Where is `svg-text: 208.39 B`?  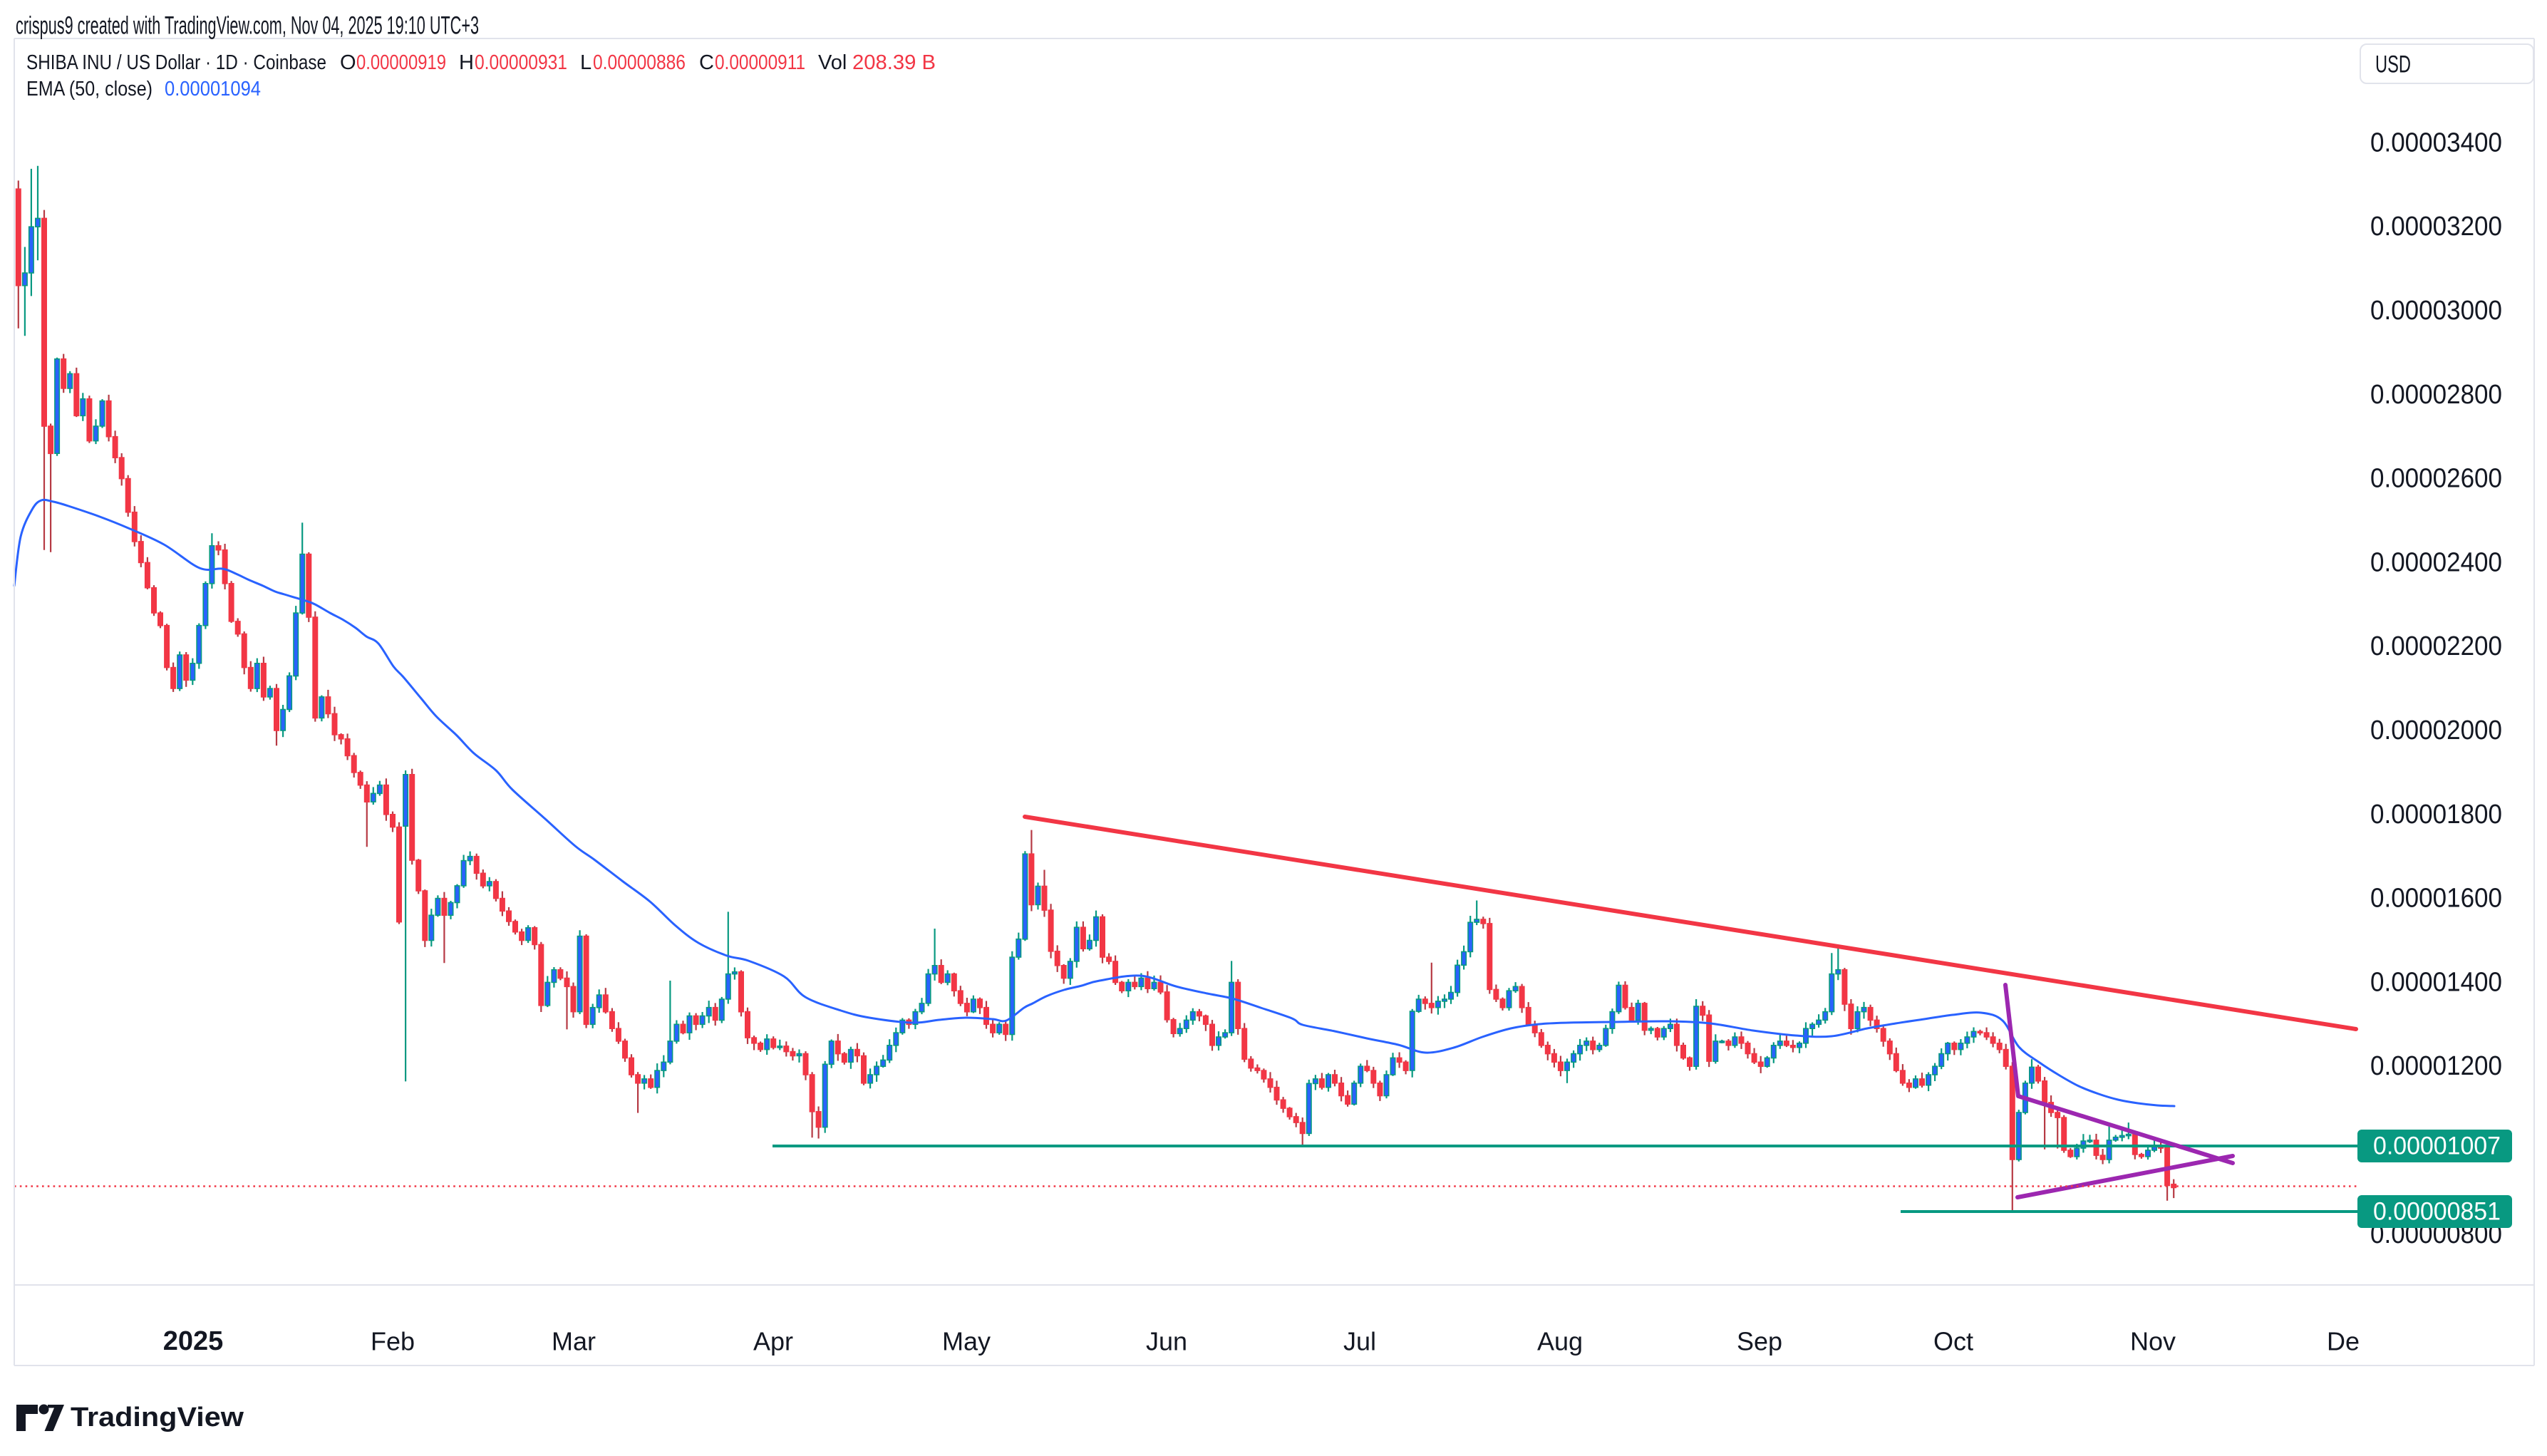 svg-text: 208.39 B is located at coordinates (894, 62).